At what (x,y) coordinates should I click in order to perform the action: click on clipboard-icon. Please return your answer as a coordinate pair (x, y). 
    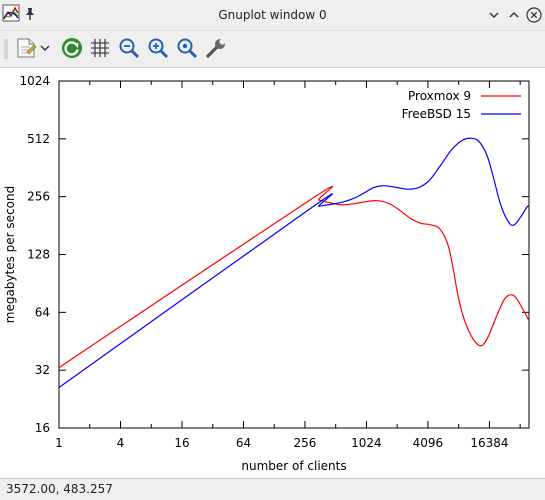
    Looking at the image, I should click on (27, 48).